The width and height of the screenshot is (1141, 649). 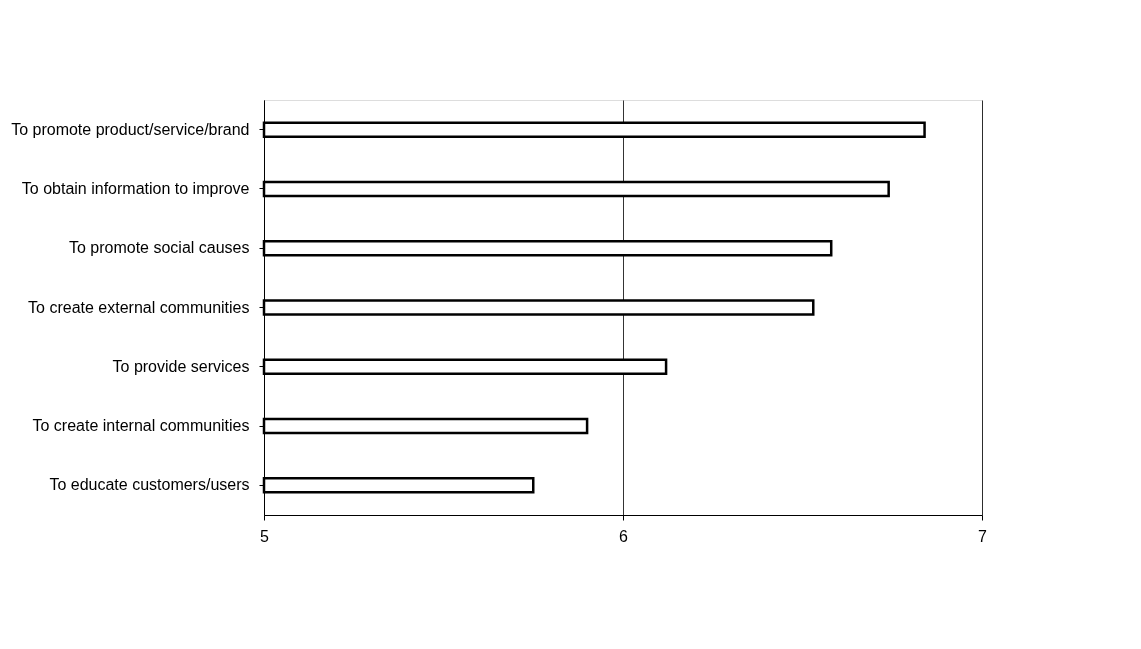 I want to click on y-tick-label: To promote product/service/brand, so click(x=130, y=129).